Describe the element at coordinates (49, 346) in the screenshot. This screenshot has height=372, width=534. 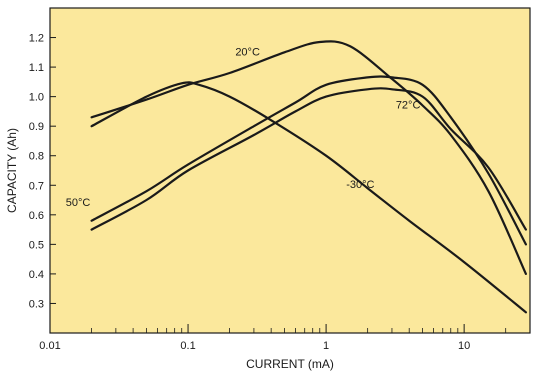
I see `x-tick-label: 0.01` at that location.